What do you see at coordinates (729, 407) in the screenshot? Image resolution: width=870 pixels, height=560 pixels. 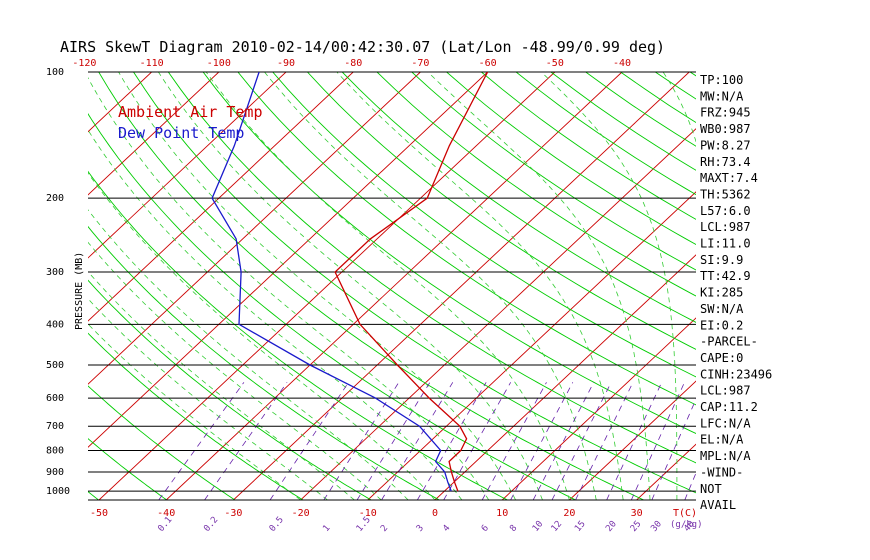 I see `index-item: CAP:11.2` at bounding box center [729, 407].